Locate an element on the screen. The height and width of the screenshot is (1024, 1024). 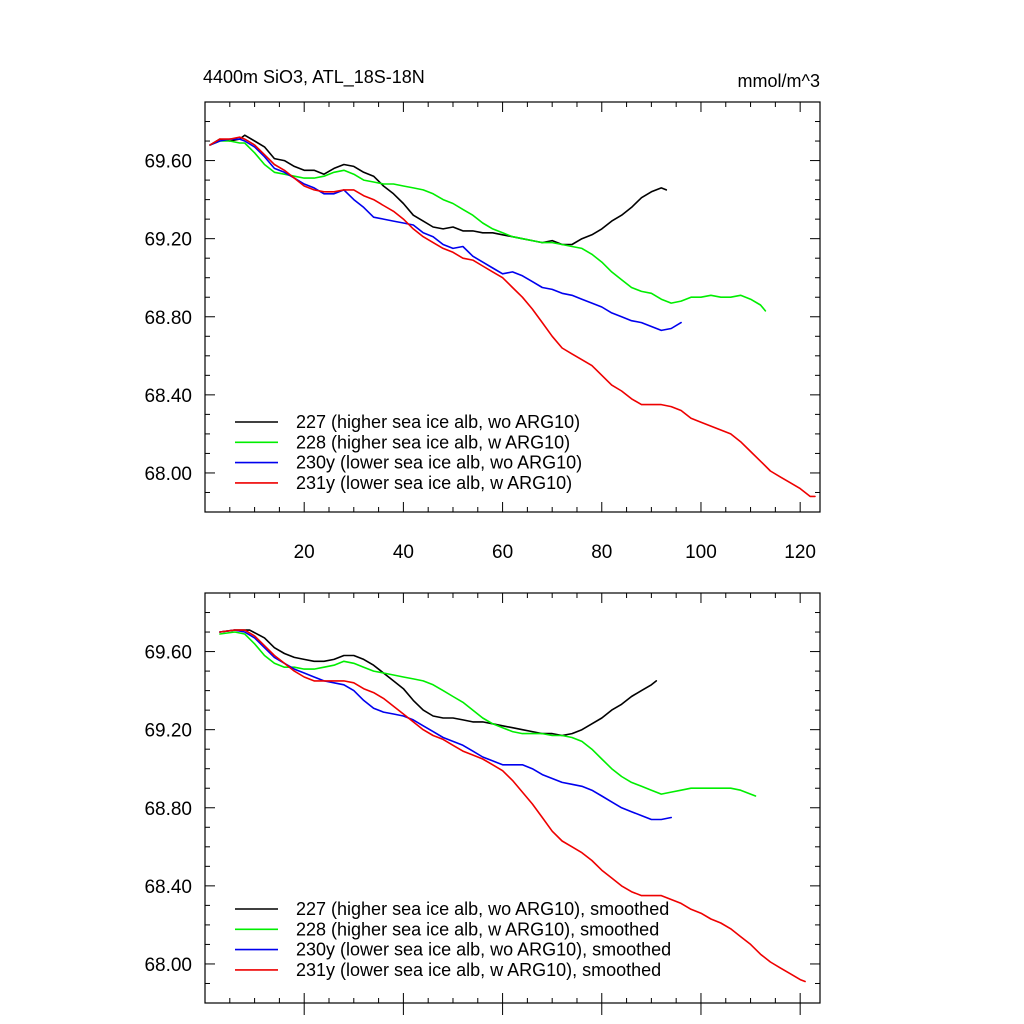
top-y-tick-label: 69.20 is located at coordinates (168, 240).